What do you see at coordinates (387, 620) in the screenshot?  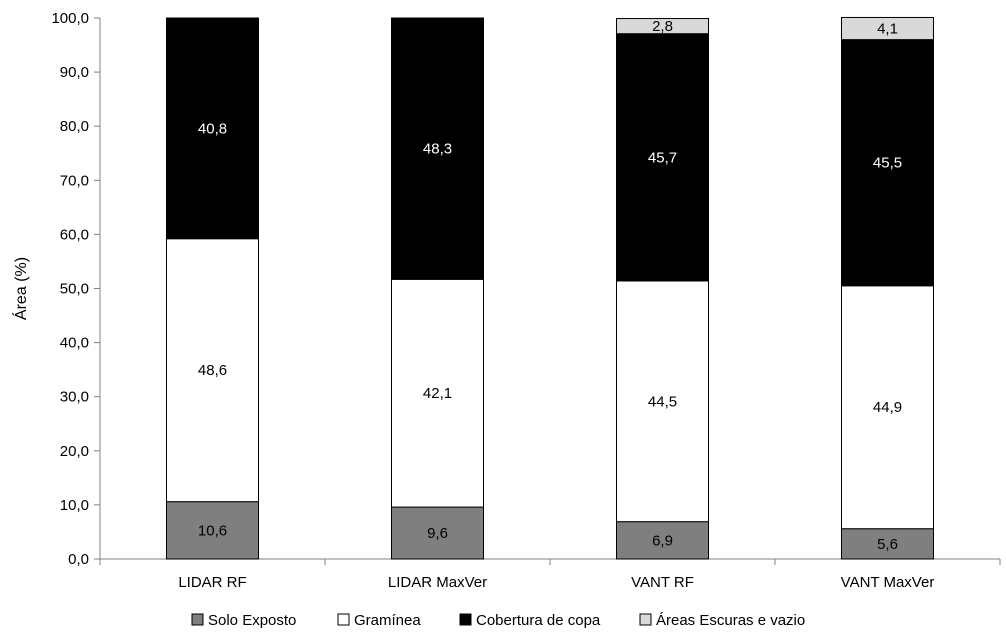 I see `legend-label: Gramínea` at bounding box center [387, 620].